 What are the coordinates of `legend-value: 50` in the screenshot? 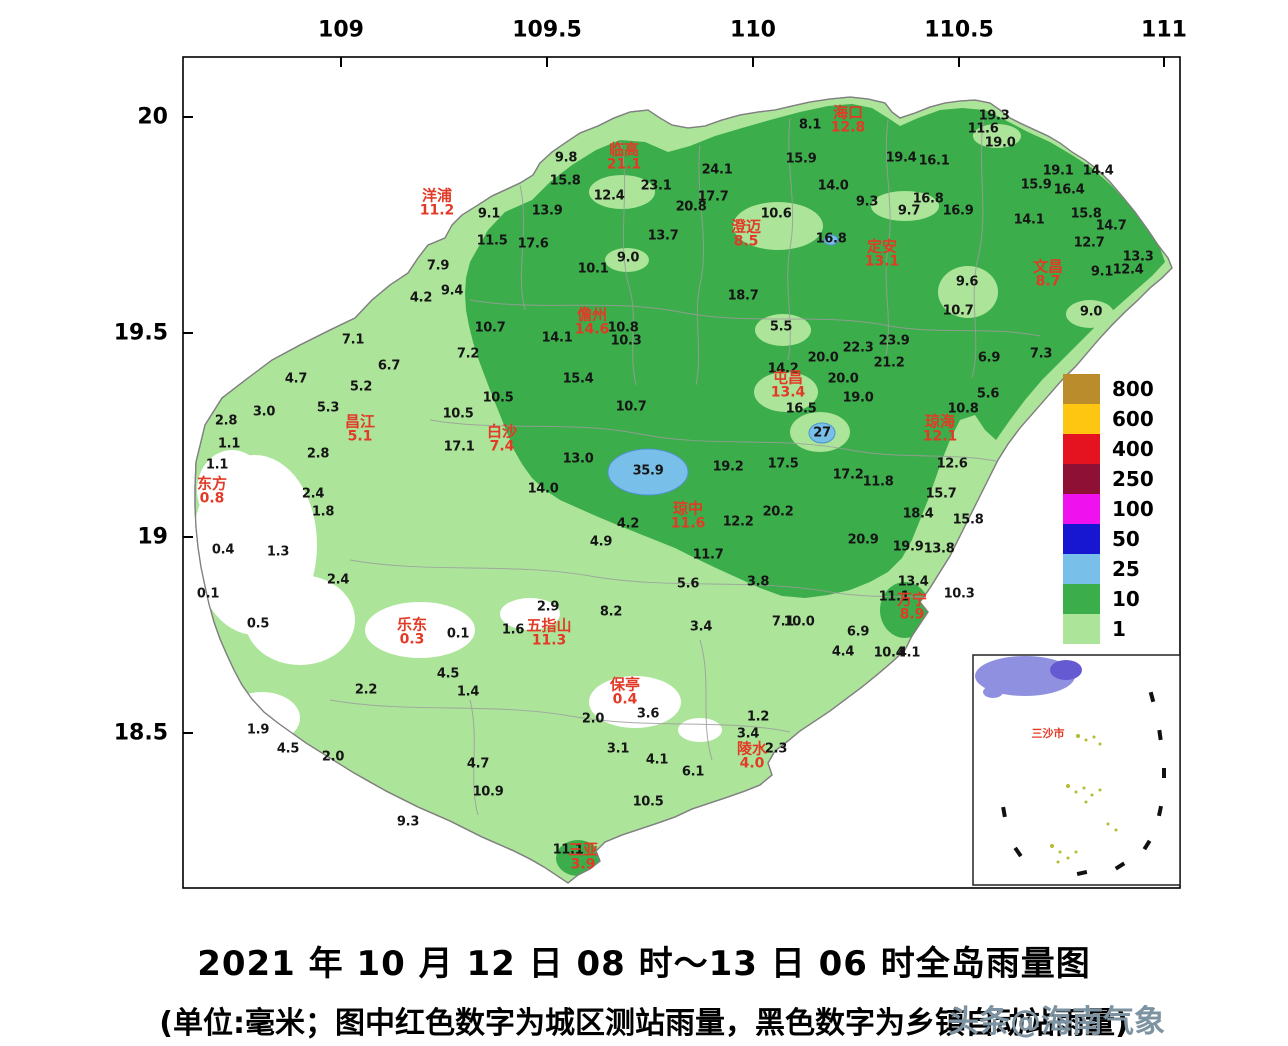 It's located at (1126, 539).